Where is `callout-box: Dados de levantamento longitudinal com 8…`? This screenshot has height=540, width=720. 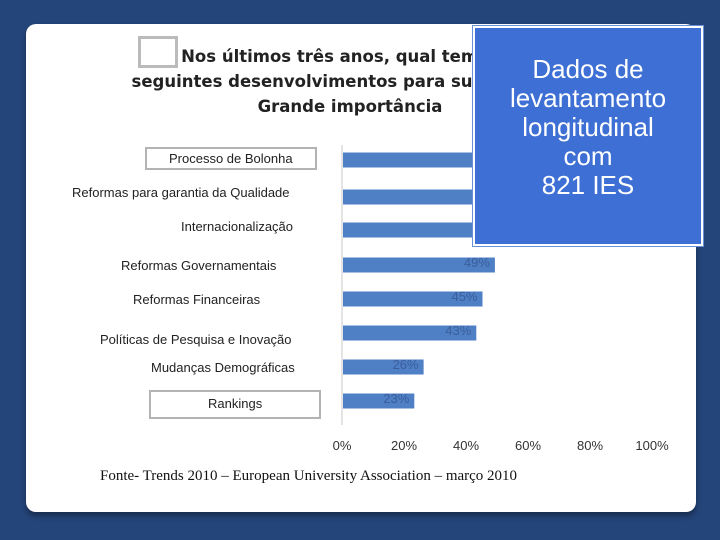
callout-box: Dados de levantamento longitudinal com 8… is located at coordinates (588, 136).